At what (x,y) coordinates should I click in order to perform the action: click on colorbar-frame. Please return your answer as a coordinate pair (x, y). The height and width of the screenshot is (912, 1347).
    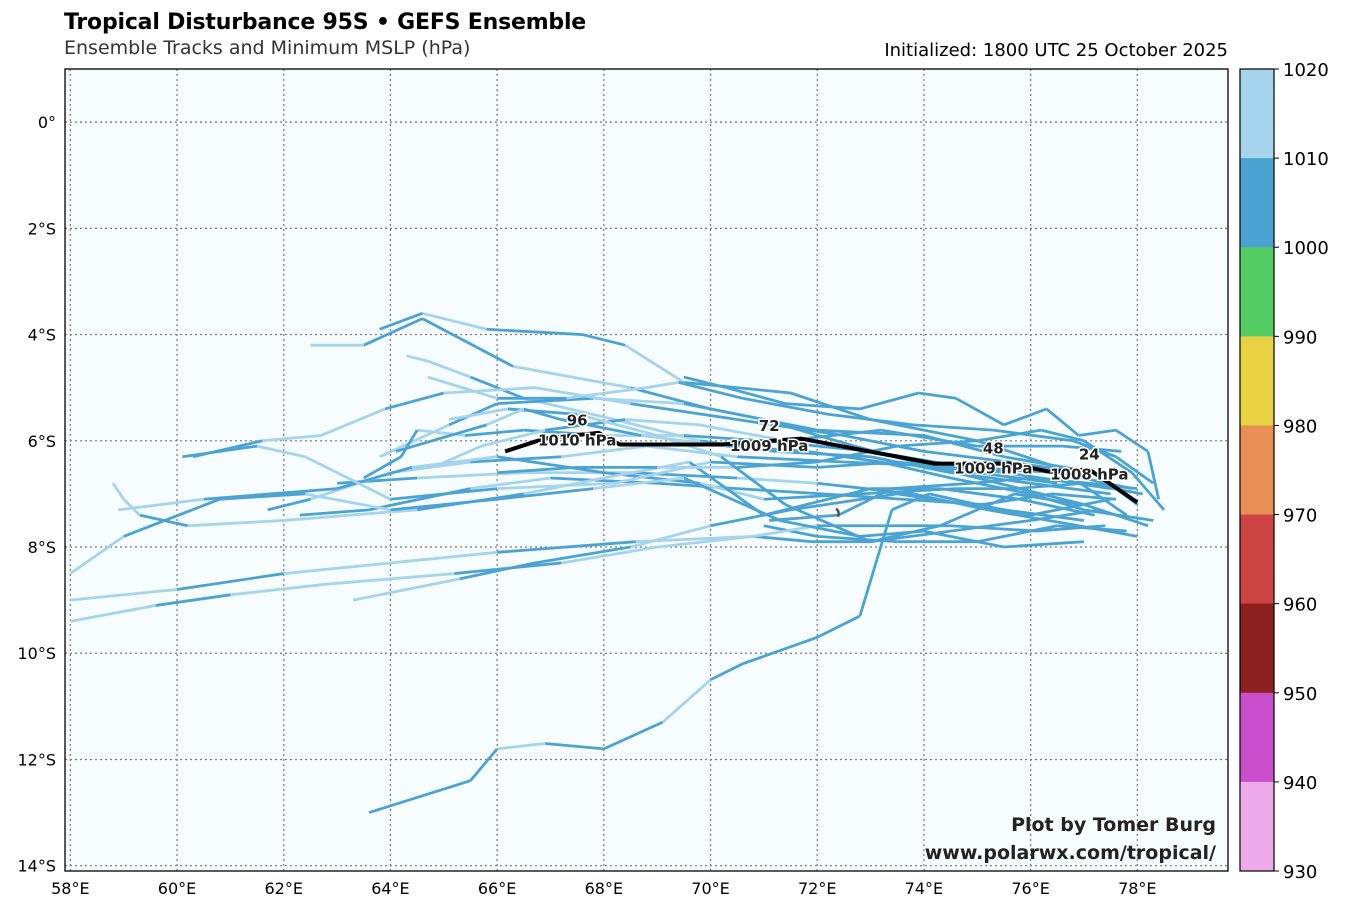
    Looking at the image, I should click on (1257, 470).